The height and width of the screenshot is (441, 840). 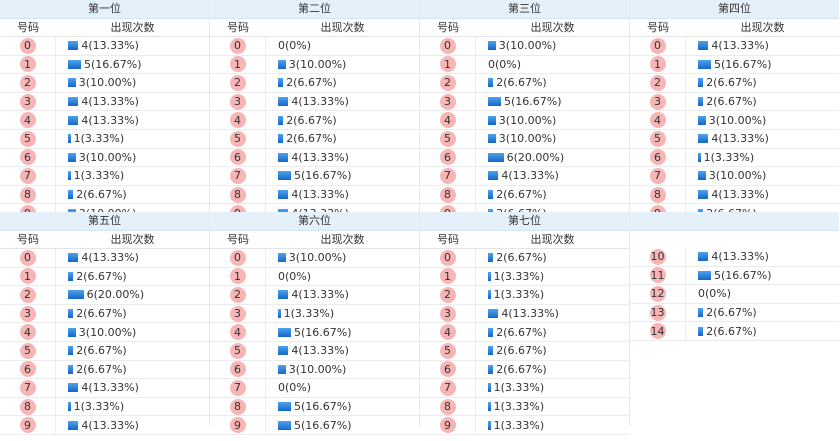 What do you see at coordinates (521, 83) in the screenshot?
I see `count-value: 2(6.67%)` at bounding box center [521, 83].